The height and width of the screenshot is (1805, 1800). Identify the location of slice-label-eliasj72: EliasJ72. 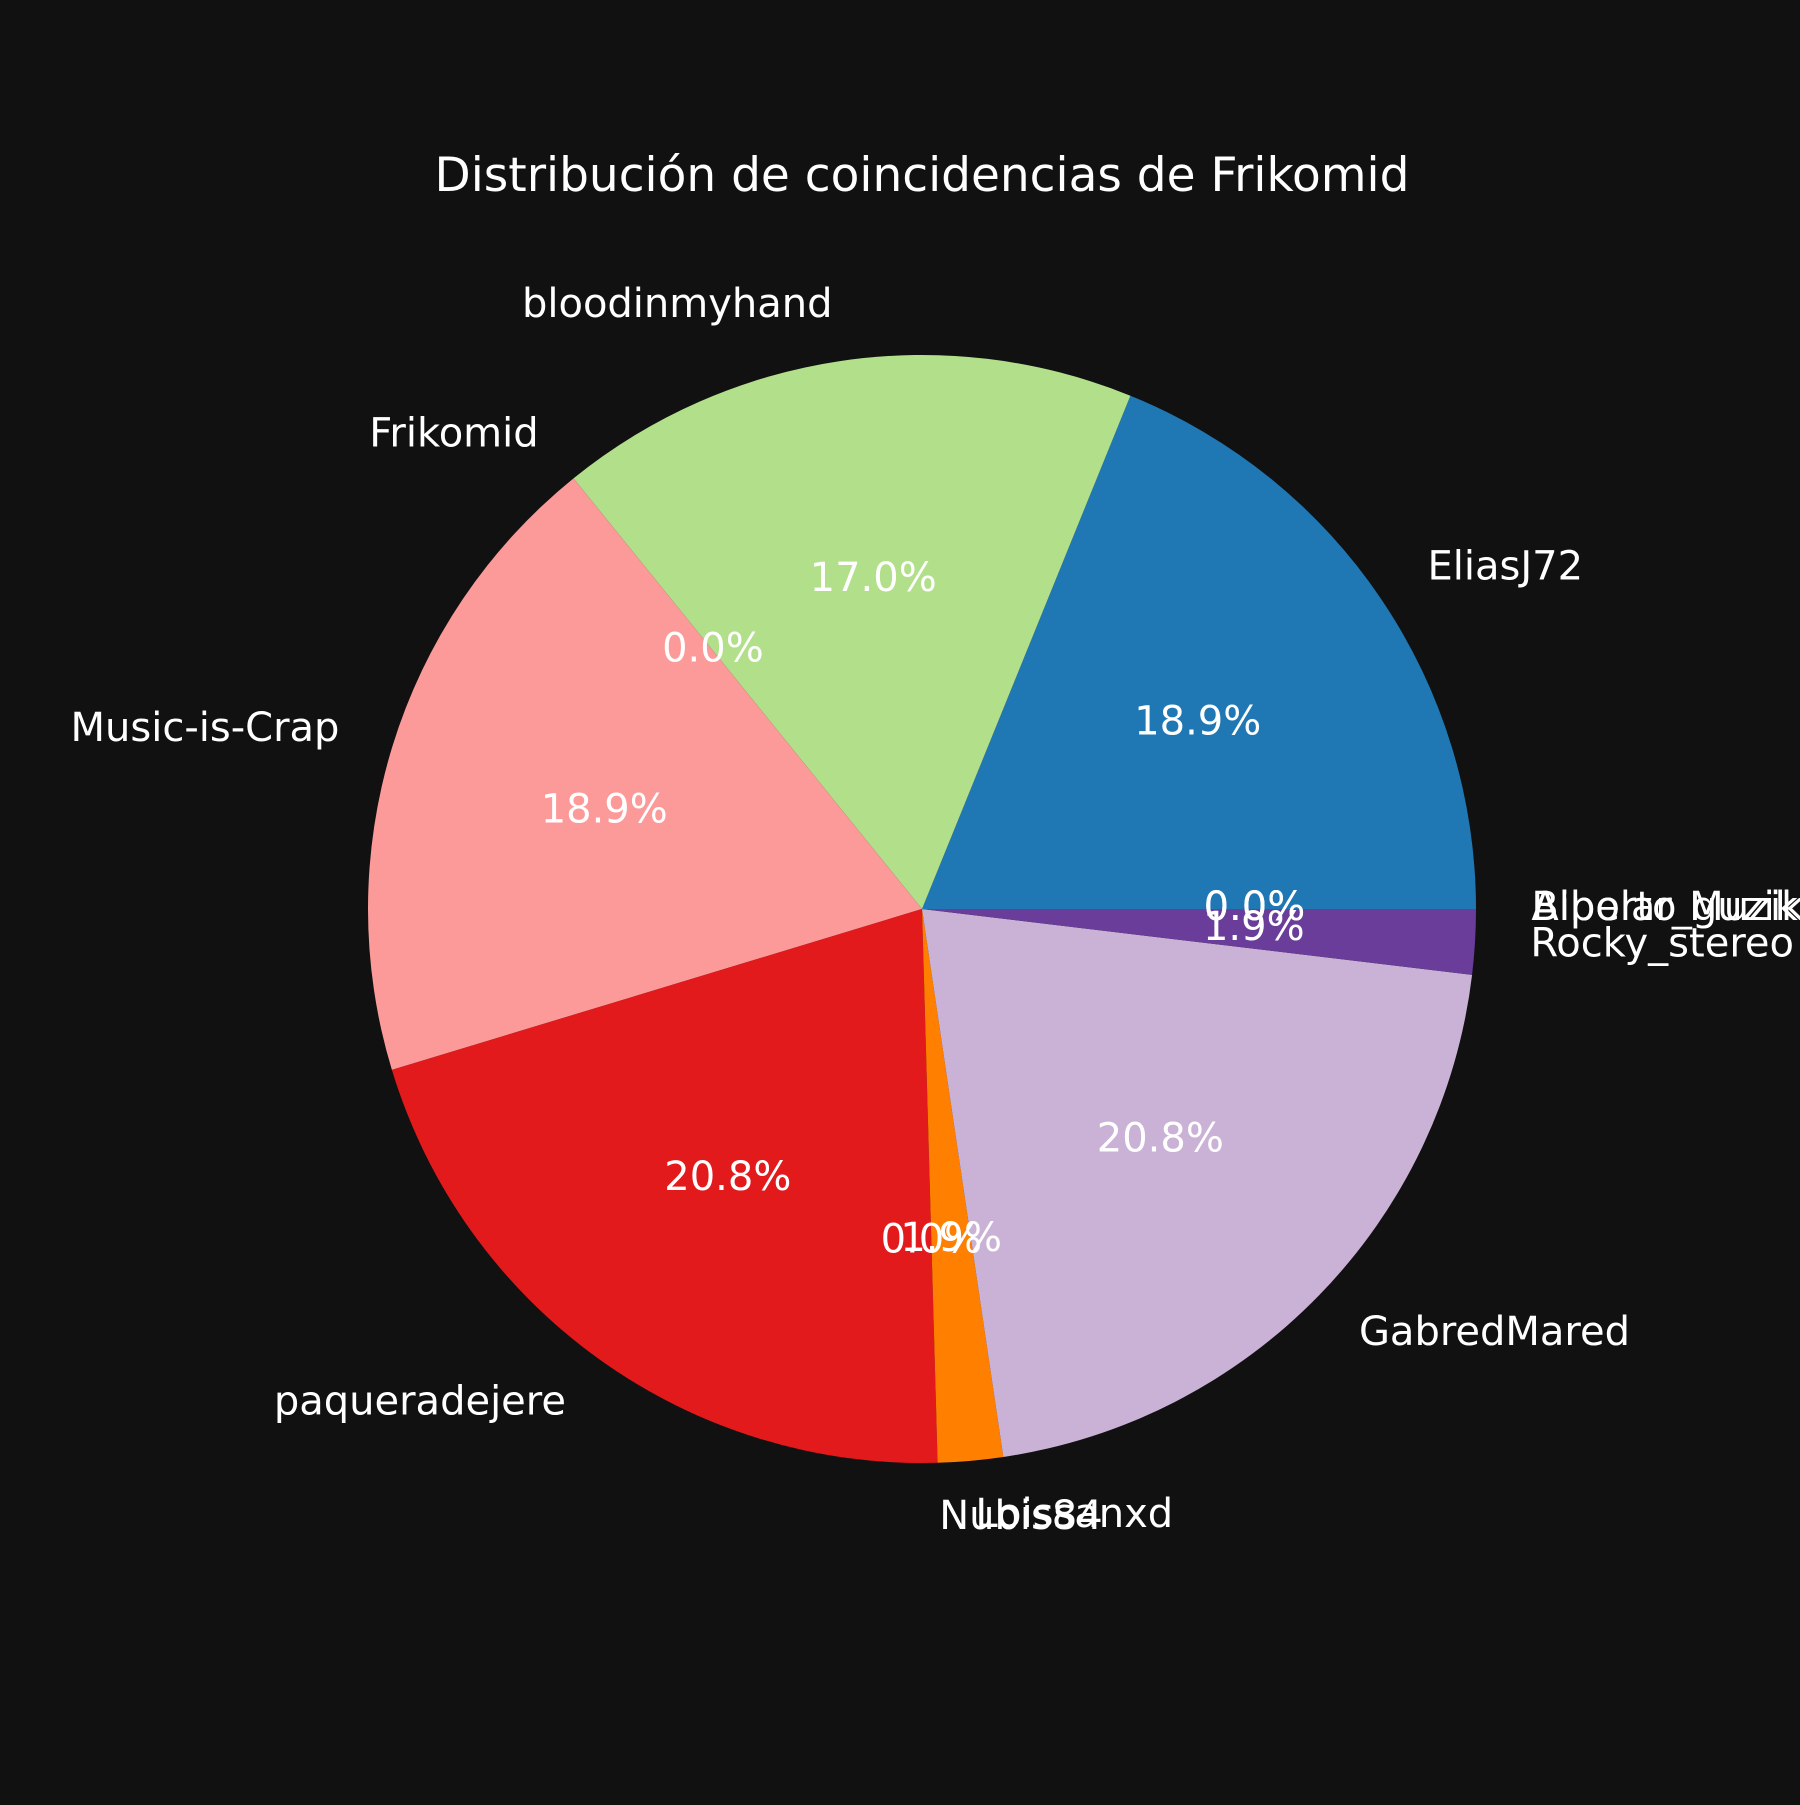
(1506, 567).